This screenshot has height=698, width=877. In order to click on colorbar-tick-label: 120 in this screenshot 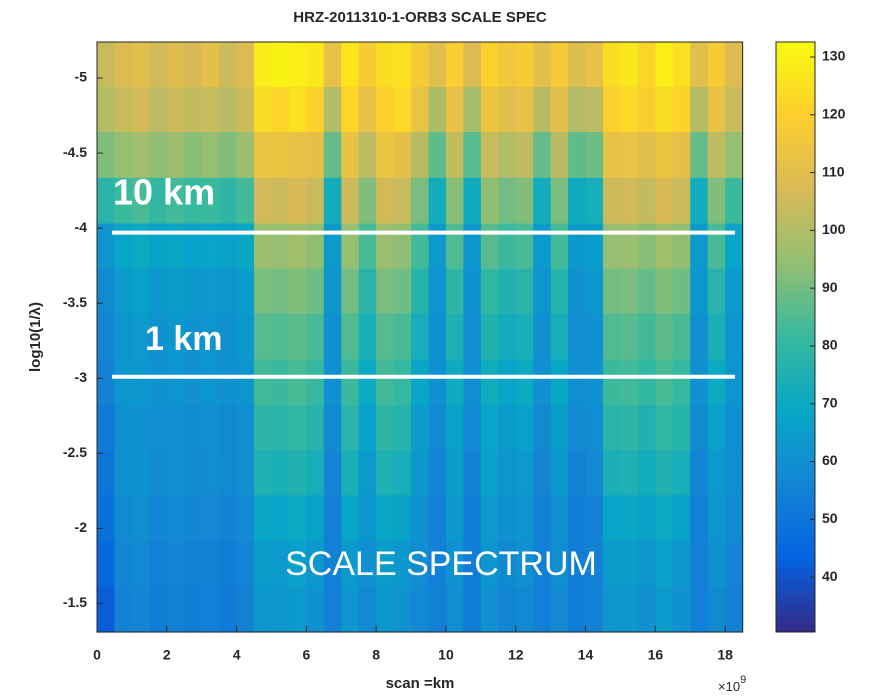, I will do `click(834, 114)`.